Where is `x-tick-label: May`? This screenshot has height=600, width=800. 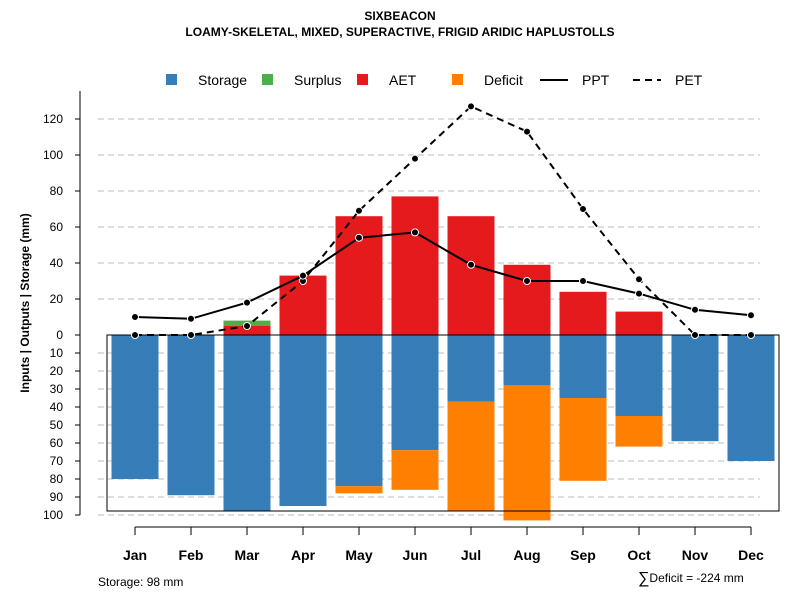
x-tick-label: May is located at coordinates (358, 555).